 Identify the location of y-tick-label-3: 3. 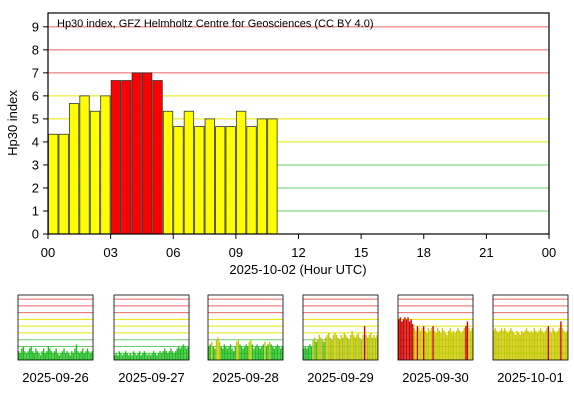
(35, 164).